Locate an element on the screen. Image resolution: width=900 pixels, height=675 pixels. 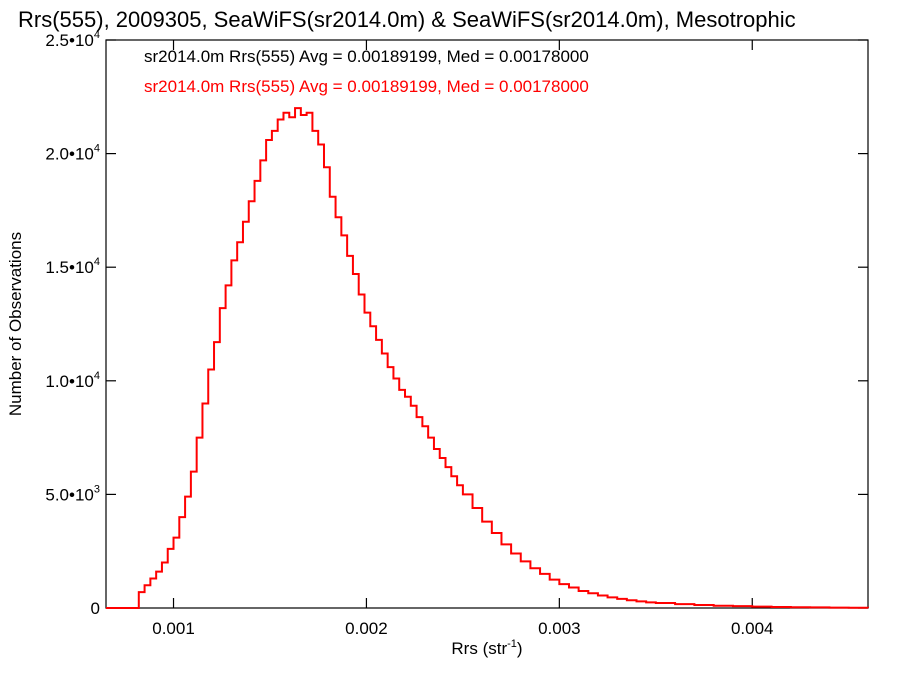
x-tick-label: 0.004 is located at coordinates (752, 628).